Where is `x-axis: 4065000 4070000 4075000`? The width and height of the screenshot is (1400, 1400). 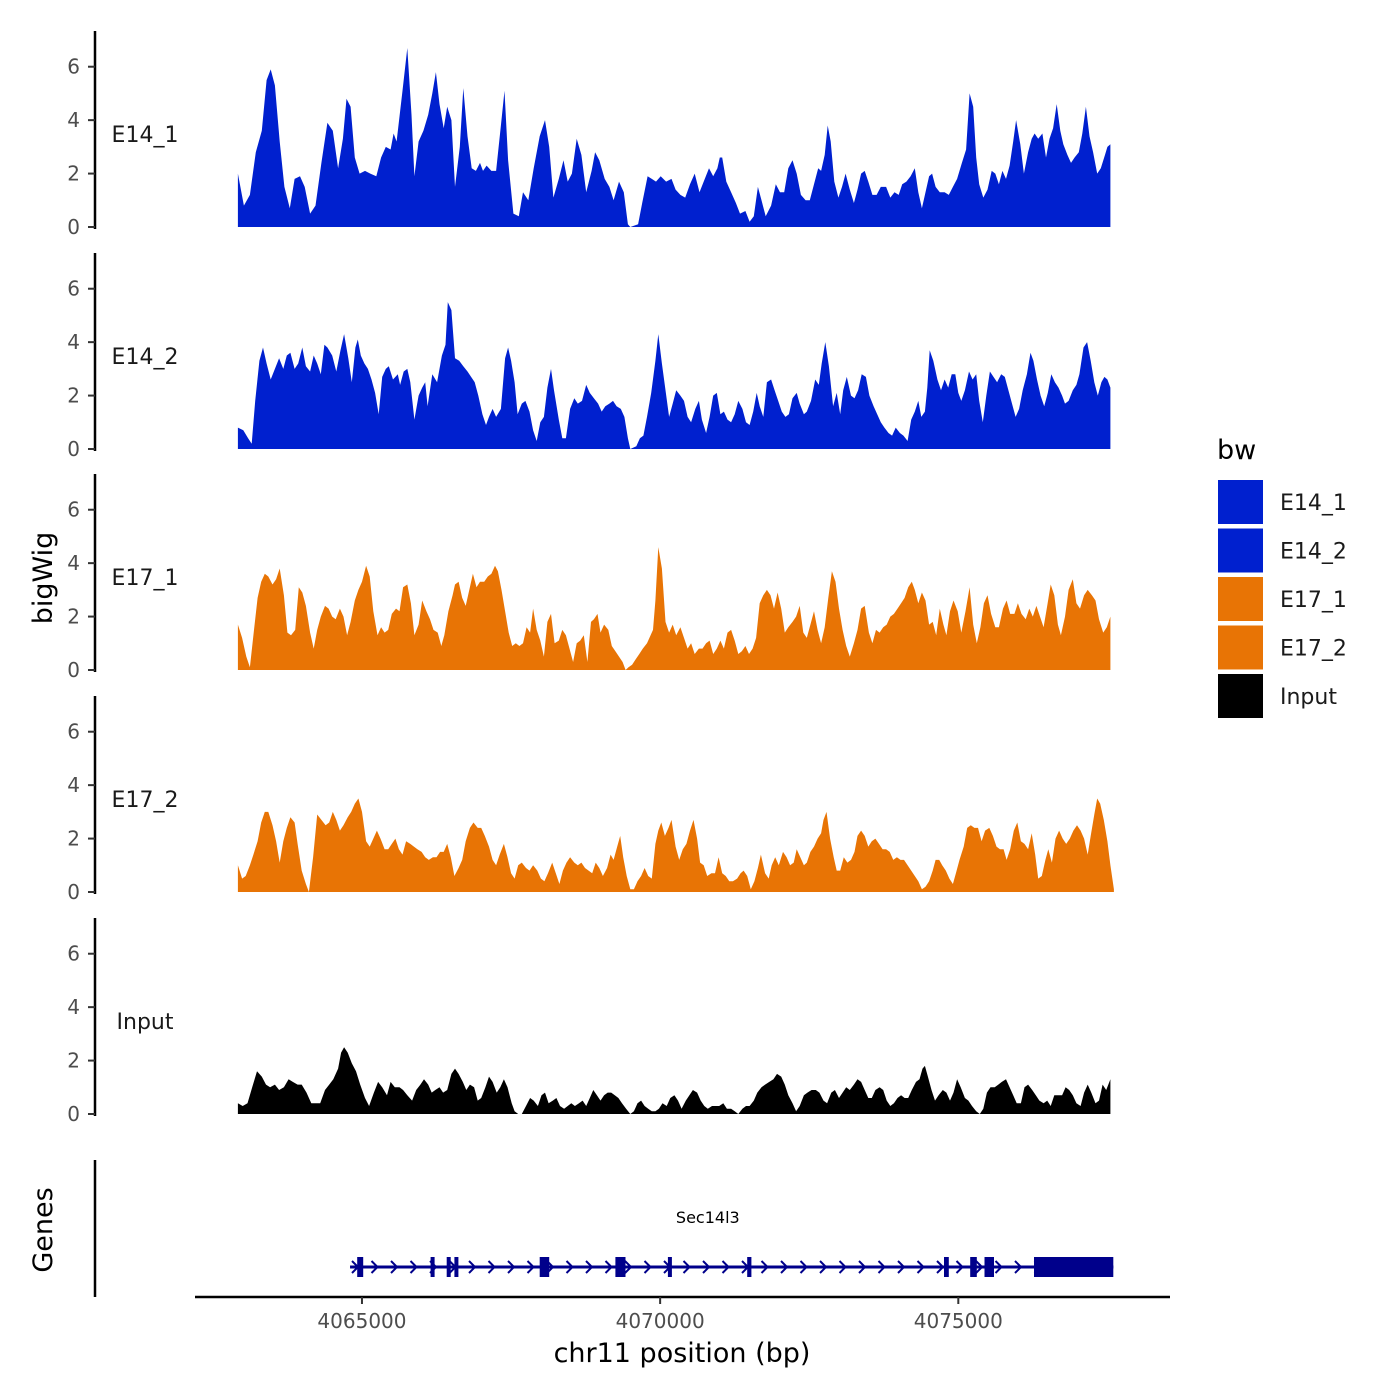 x-axis: 4065000 4070000 4075000 is located at coordinates (682, 1314).